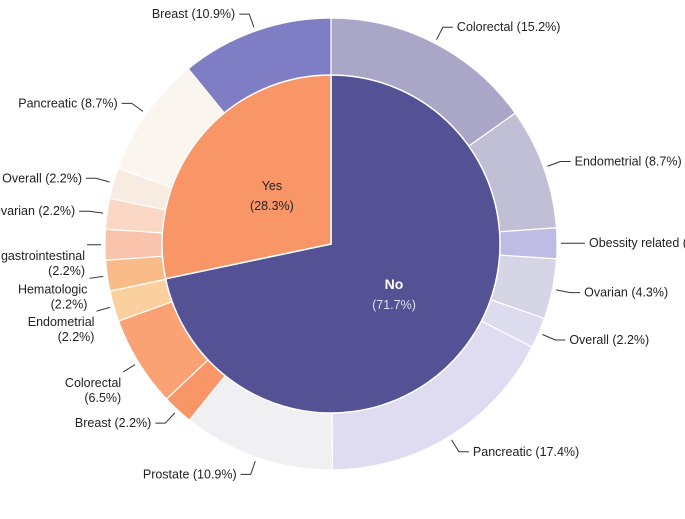 The width and height of the screenshot is (685, 519). I want to click on inner-slice-yes-label: Yes, so click(272, 186).